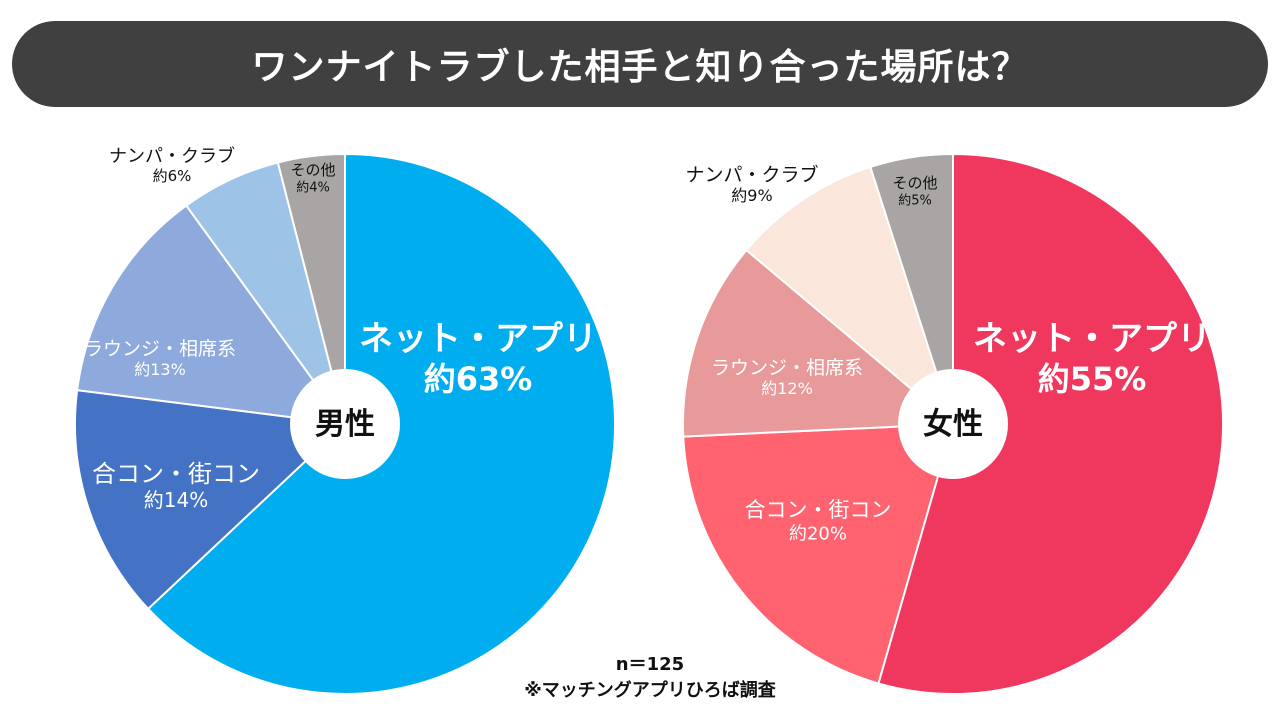 The width and height of the screenshot is (1280, 720). Describe the element at coordinates (478, 379) in the screenshot. I see `pie1-slice-0-value: 約63%` at that location.